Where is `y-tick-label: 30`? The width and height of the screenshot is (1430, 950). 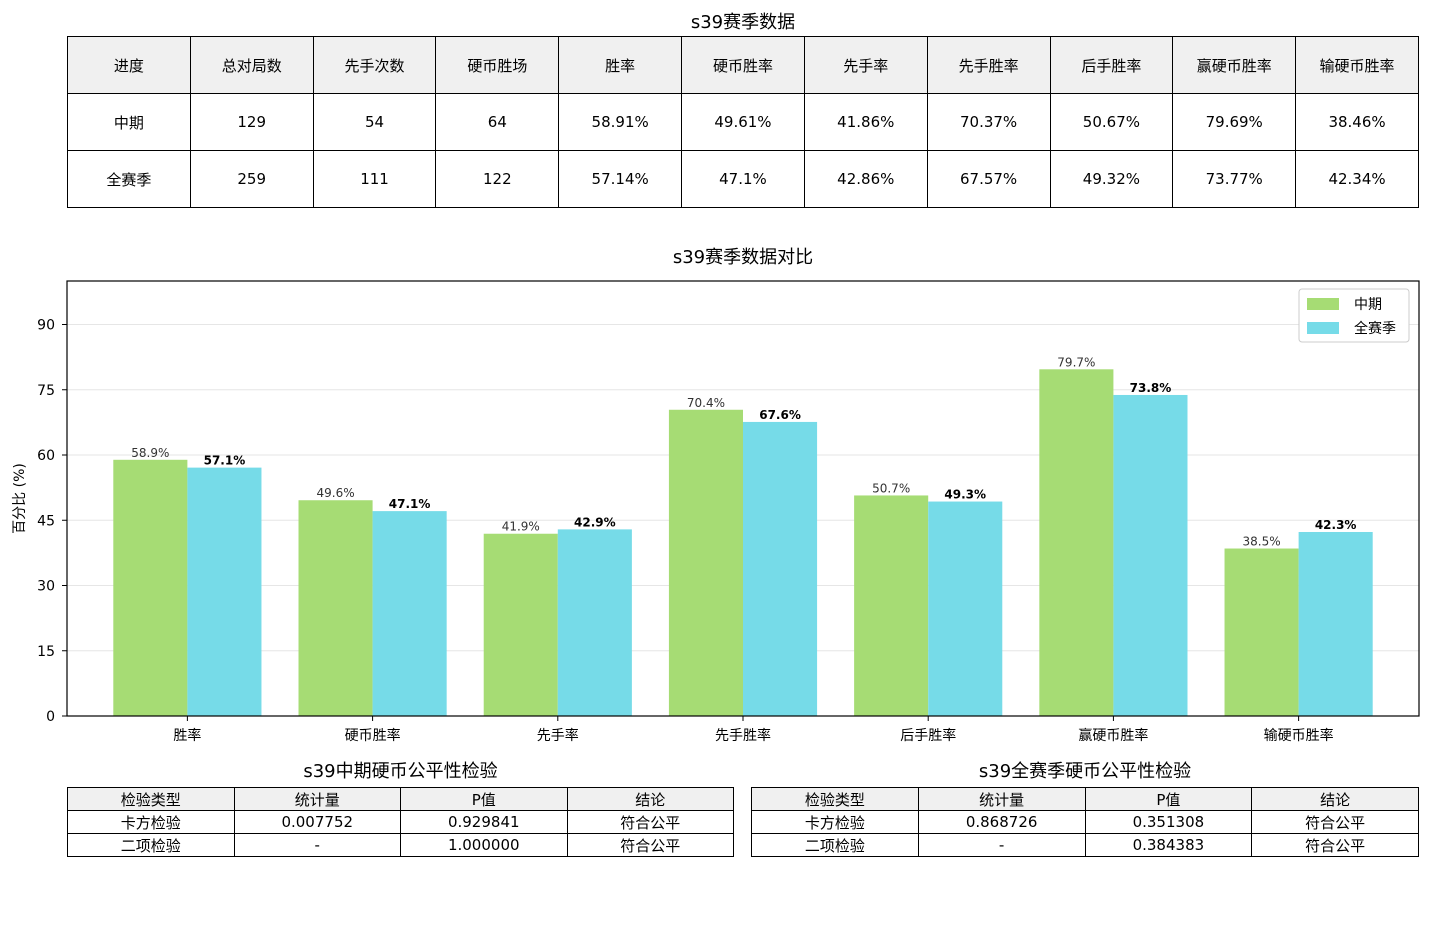 y-tick-label: 30 is located at coordinates (46, 587).